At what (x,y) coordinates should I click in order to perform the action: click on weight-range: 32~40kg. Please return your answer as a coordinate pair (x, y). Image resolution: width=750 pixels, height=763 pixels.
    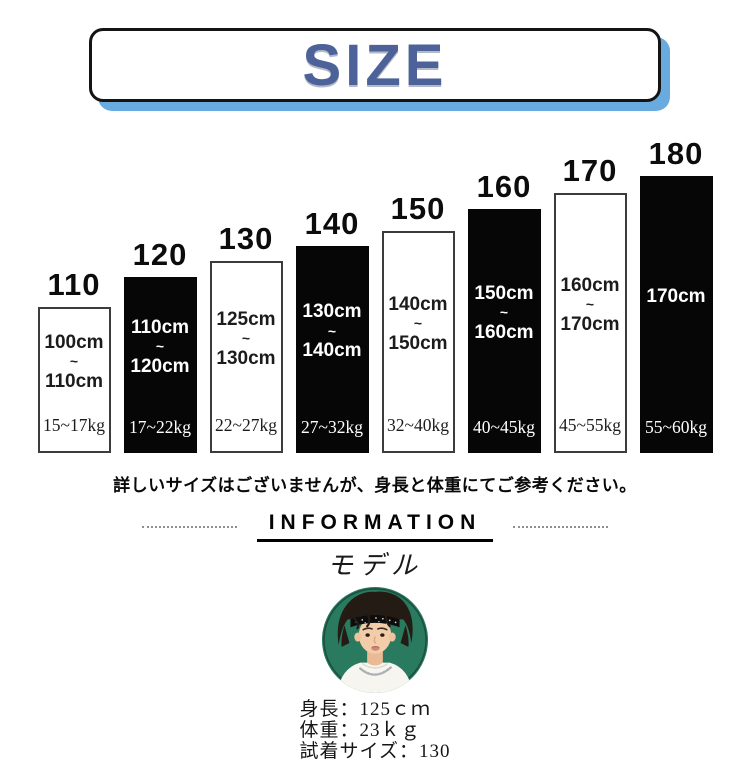
    Looking at the image, I should click on (418, 425).